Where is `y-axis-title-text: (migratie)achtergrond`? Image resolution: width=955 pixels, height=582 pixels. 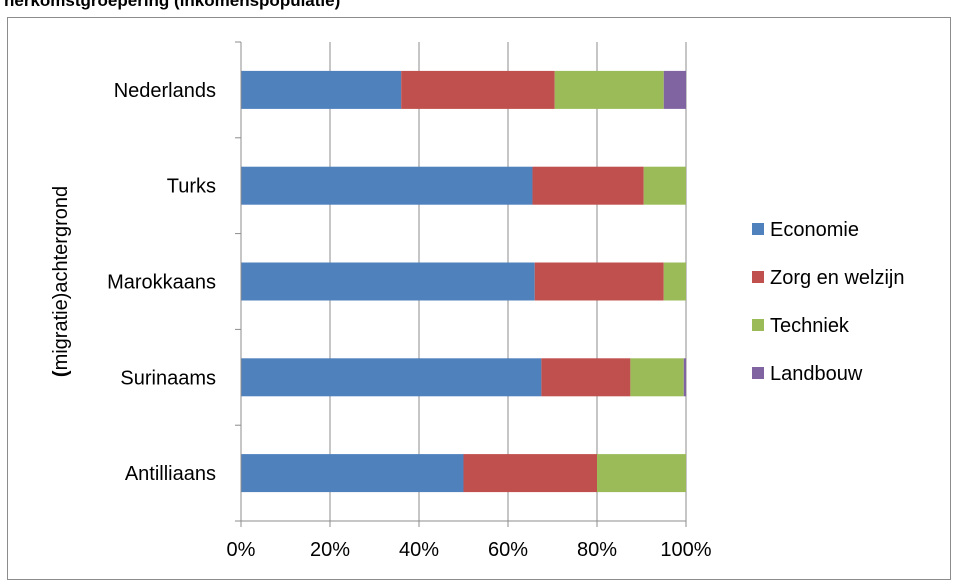 y-axis-title-text: (migratie)achtergrond is located at coordinates (61, 281).